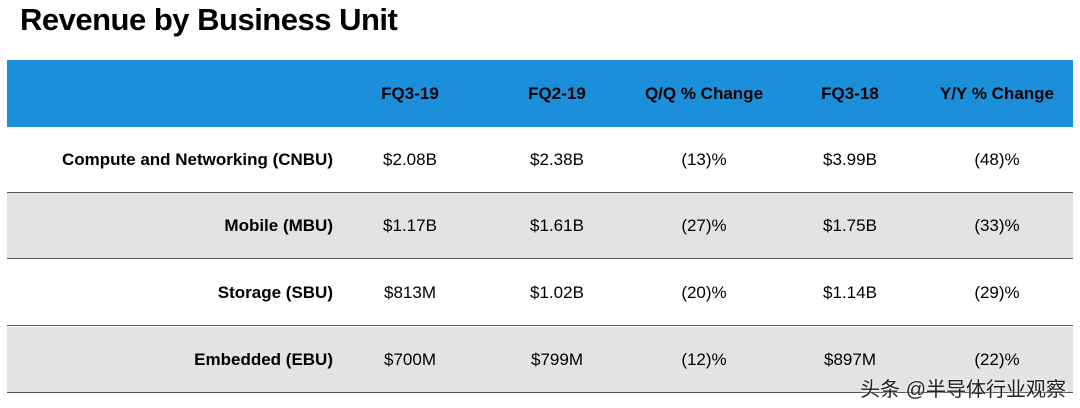 Image resolution: width=1080 pixels, height=408 pixels. I want to click on watermark: 头条 @半导体行业观察, so click(963, 390).